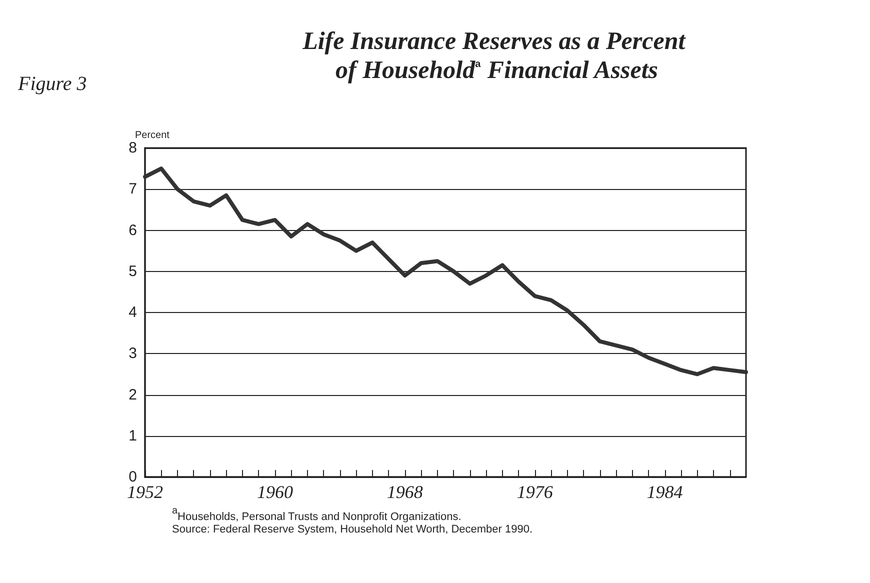  Describe the element at coordinates (132, 148) in the screenshot. I see `y-tick-label: 8` at that location.